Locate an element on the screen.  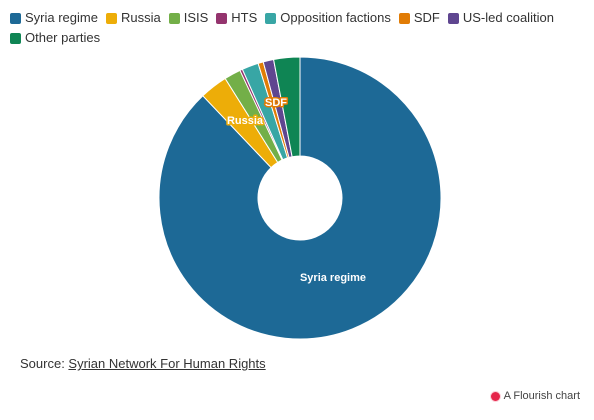
legend-label-syria-regime: Syria regime is located at coordinates (61, 17).